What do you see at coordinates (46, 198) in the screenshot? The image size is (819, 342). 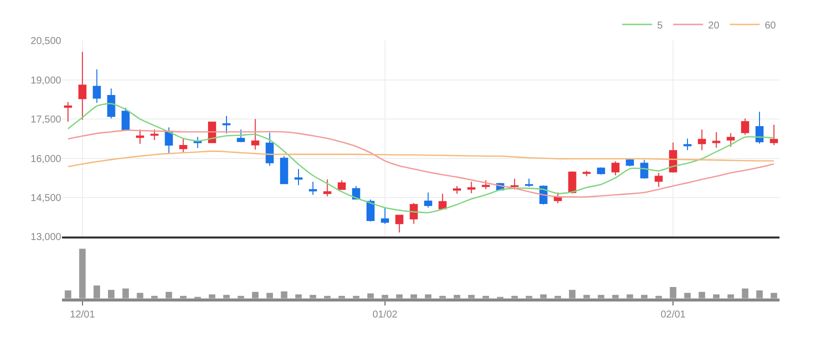 I see `y-tick-label: 14,500` at bounding box center [46, 198].